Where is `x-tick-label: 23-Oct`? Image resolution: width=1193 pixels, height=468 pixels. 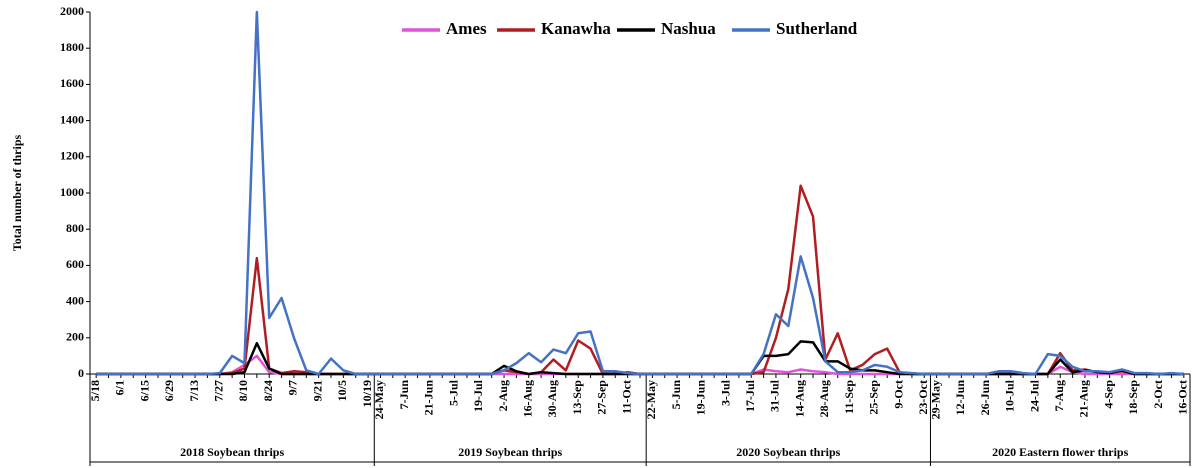
x-tick-label: 23-Oct is located at coordinates (923, 397).